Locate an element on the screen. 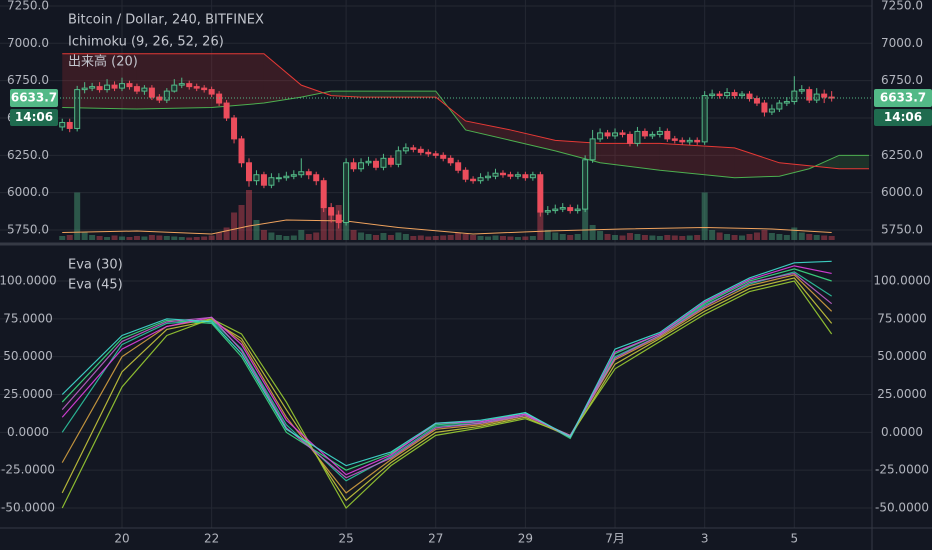 The image size is (932, 550). y-tick-label: 50.0000 is located at coordinates (902, 356).